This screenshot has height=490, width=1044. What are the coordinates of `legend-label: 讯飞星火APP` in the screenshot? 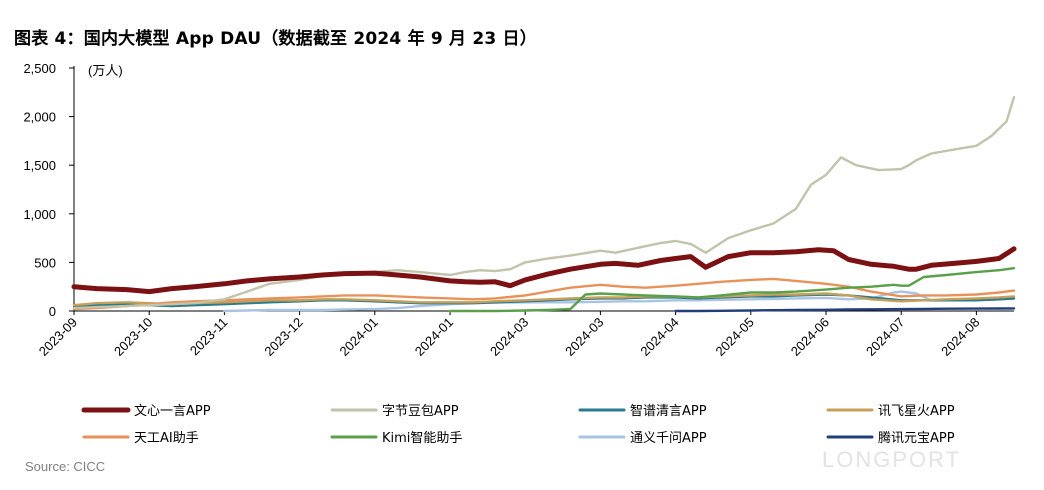 It's located at (916, 411).